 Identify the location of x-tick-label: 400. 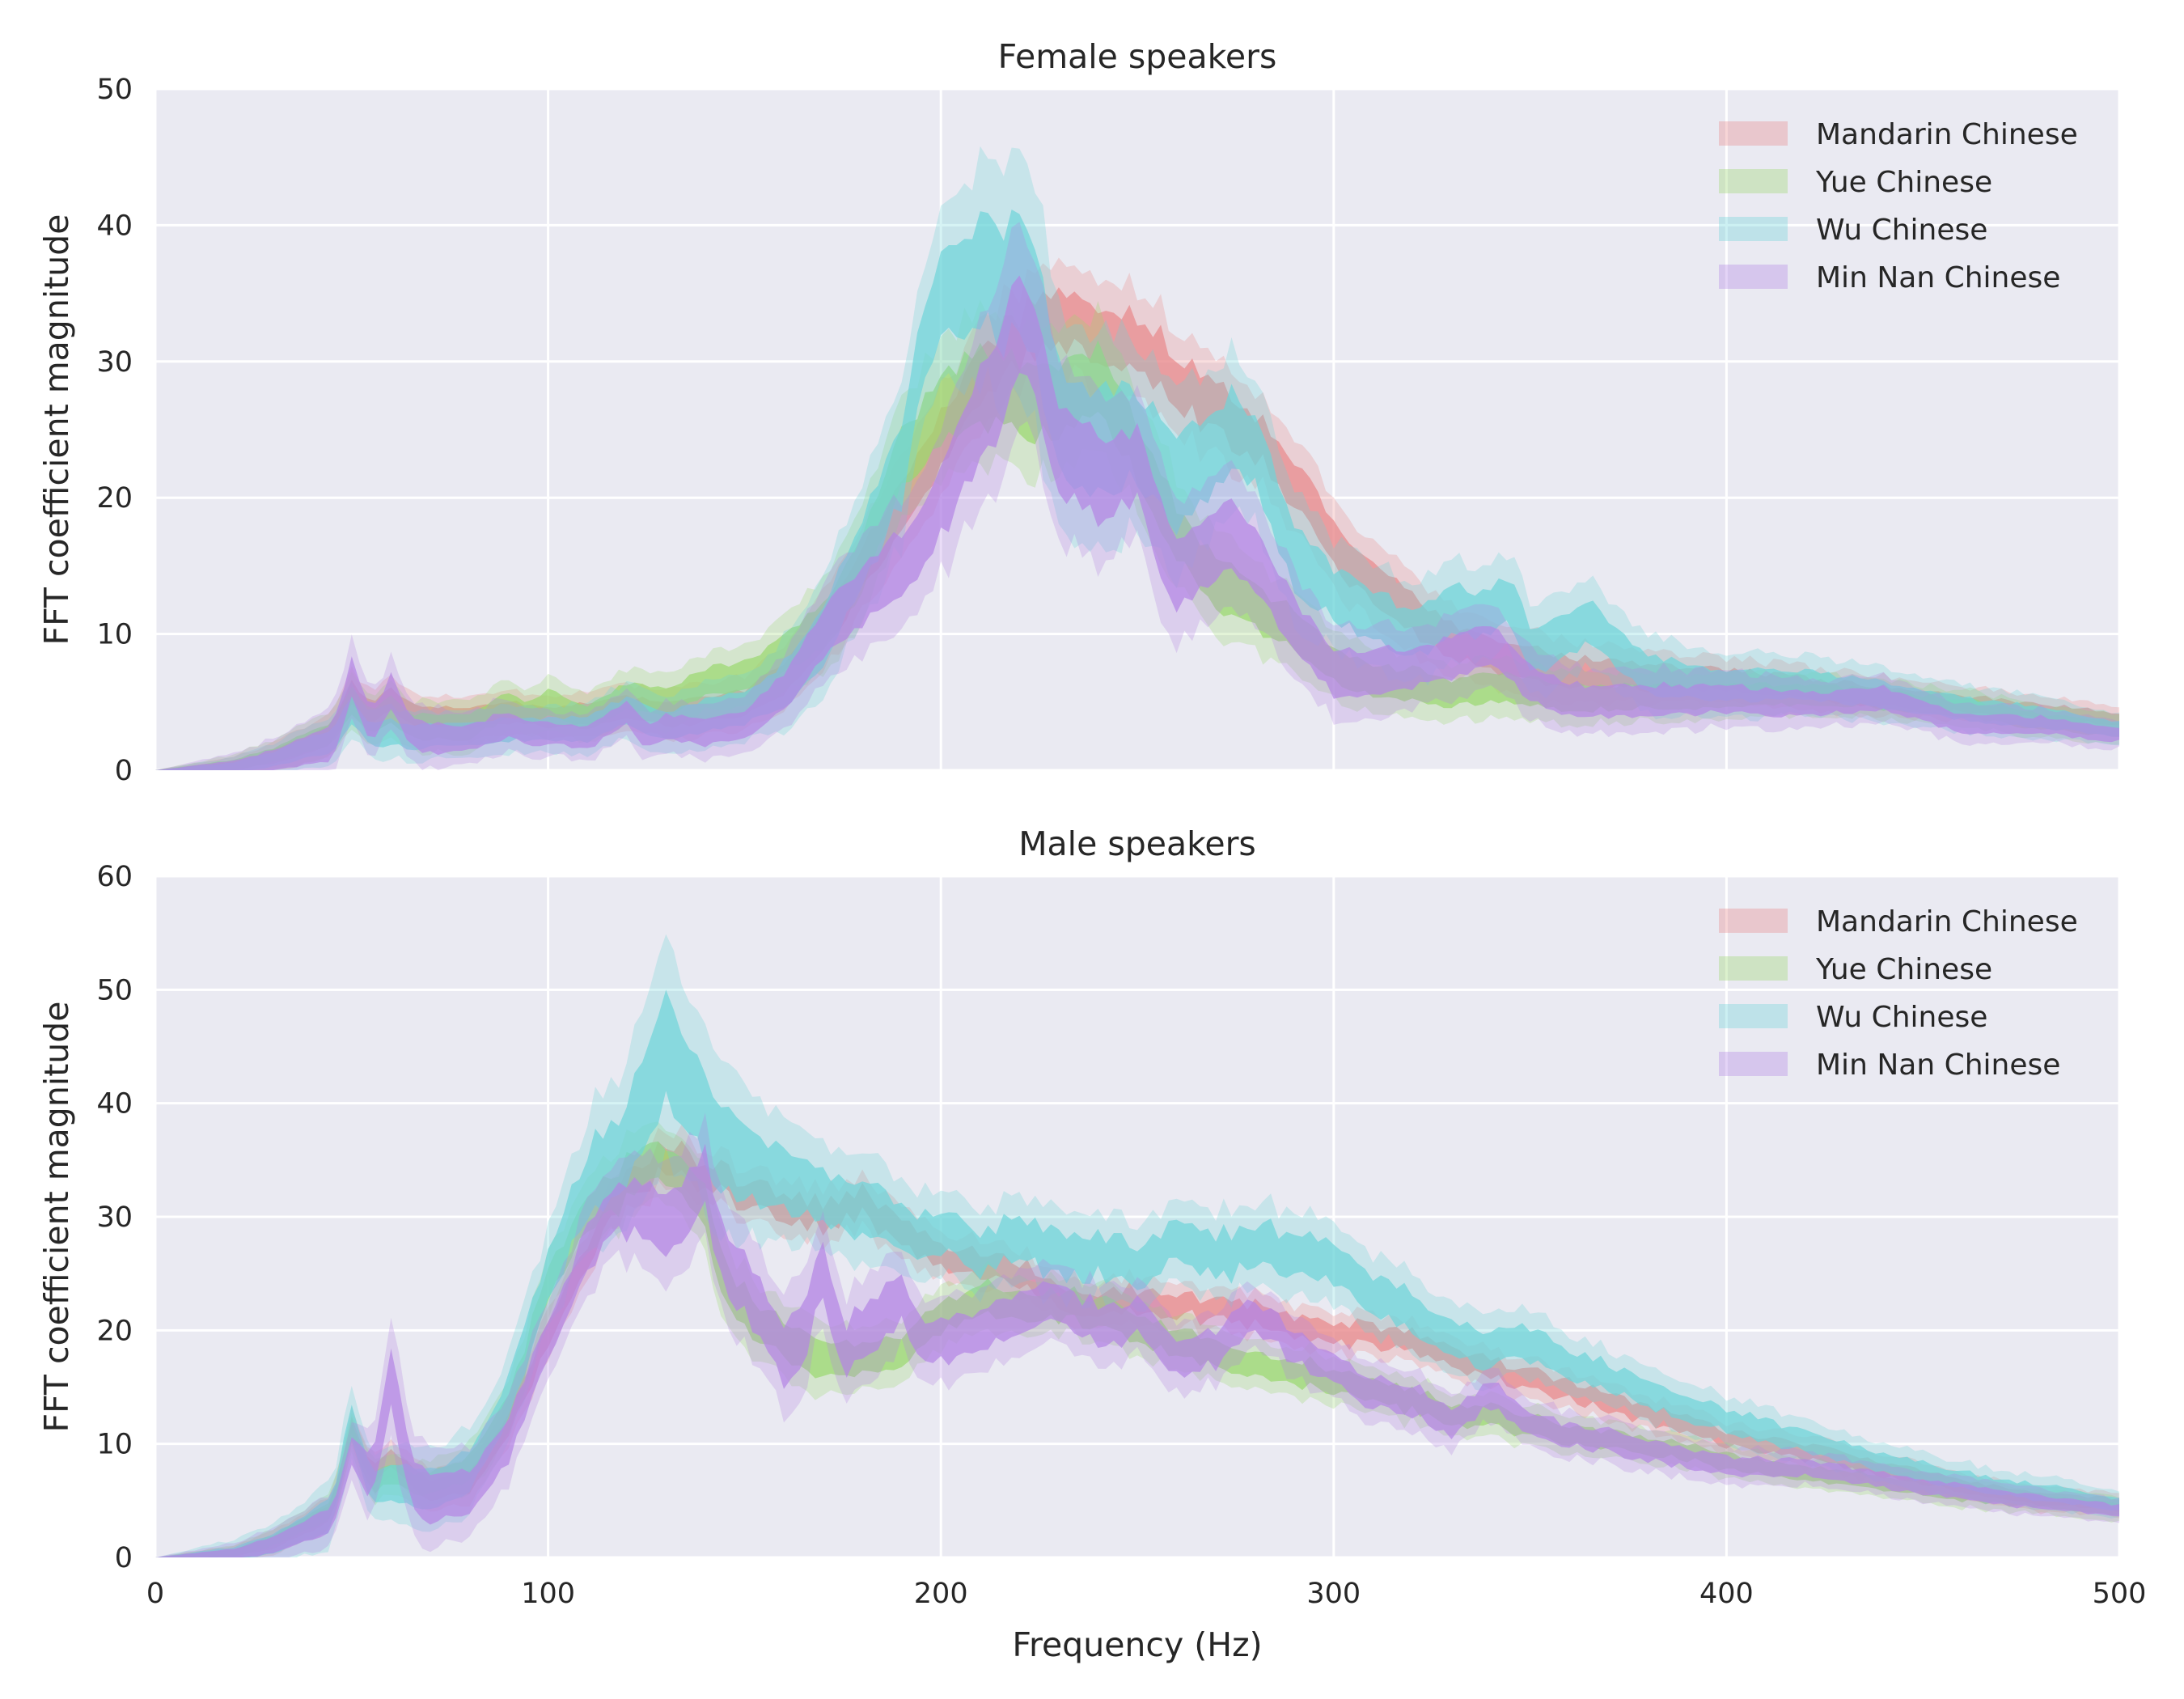
(1726, 1594).